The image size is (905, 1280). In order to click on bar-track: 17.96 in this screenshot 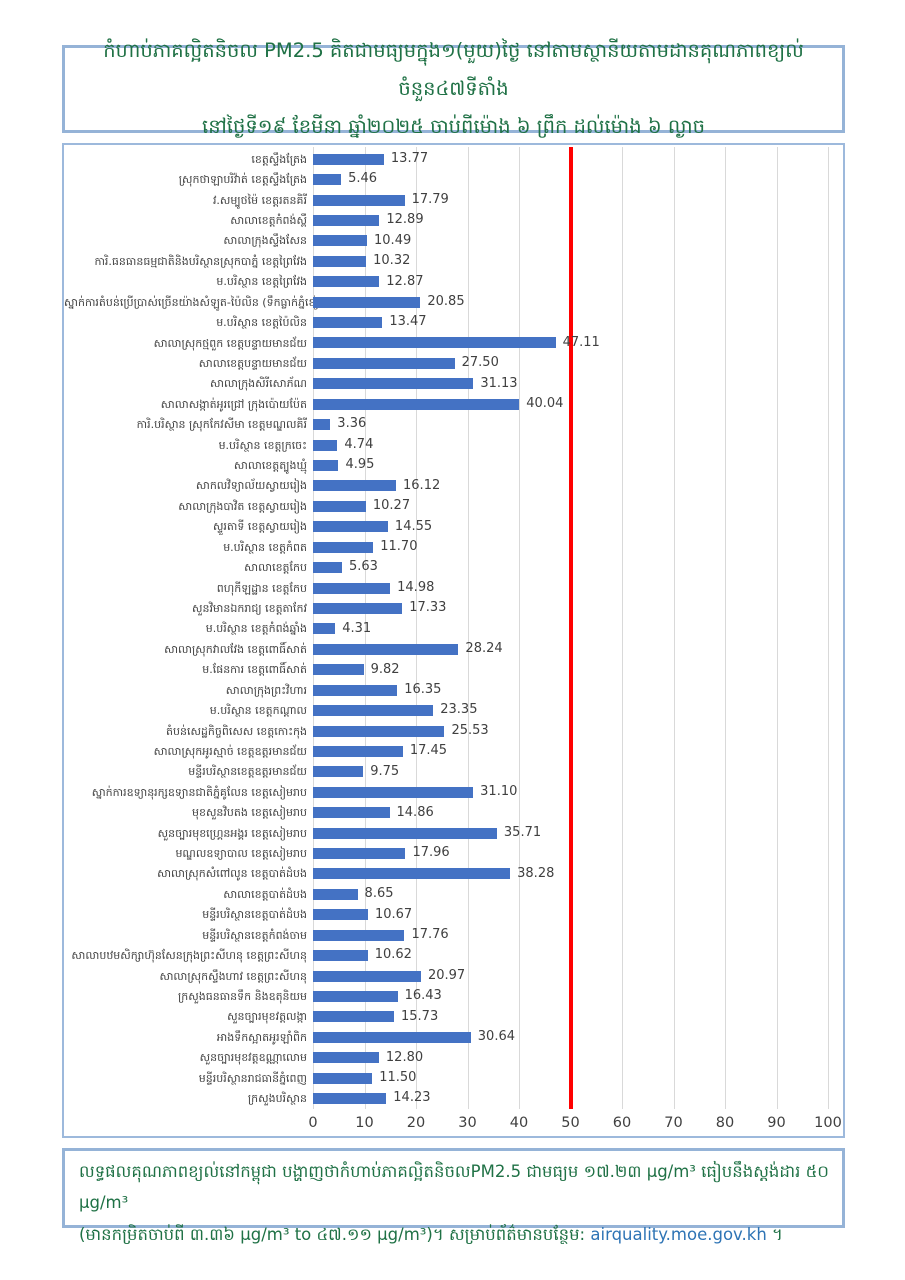, I will do `click(578, 853)`.